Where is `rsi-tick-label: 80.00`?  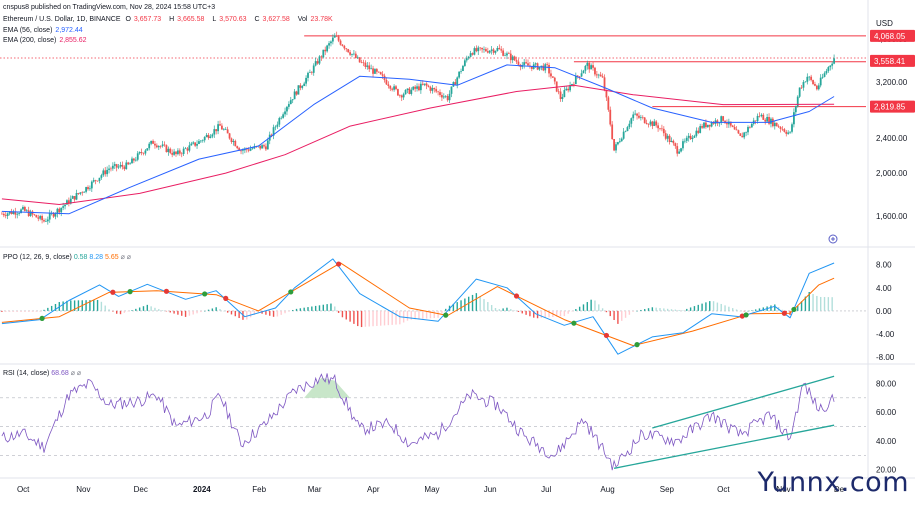
rsi-tick-label: 80.00 is located at coordinates (886, 383).